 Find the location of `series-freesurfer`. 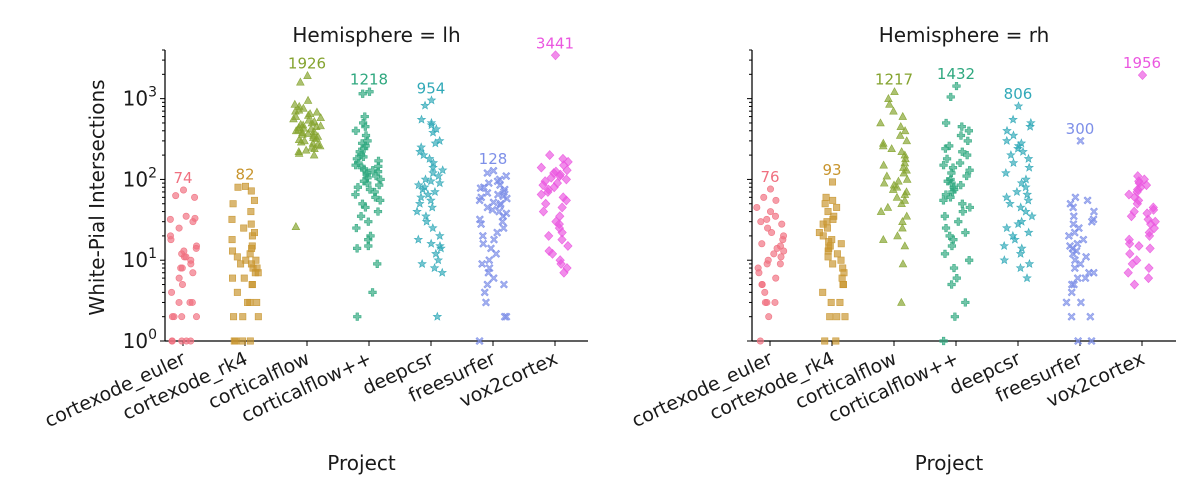

series-freesurfer is located at coordinates (493, 256).